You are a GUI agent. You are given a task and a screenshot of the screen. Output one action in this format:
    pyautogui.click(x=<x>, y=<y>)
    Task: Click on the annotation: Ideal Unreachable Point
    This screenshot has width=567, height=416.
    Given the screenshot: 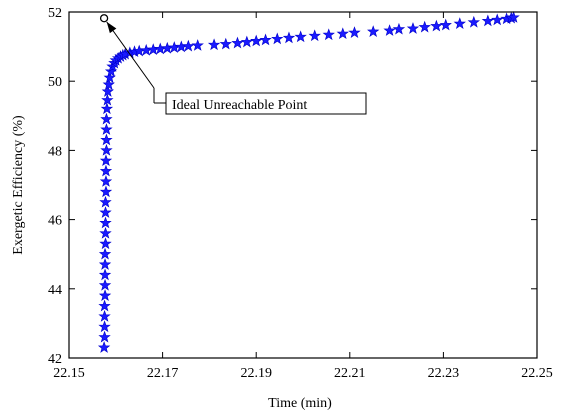 What is the action you would take?
    pyautogui.click(x=233, y=64)
    